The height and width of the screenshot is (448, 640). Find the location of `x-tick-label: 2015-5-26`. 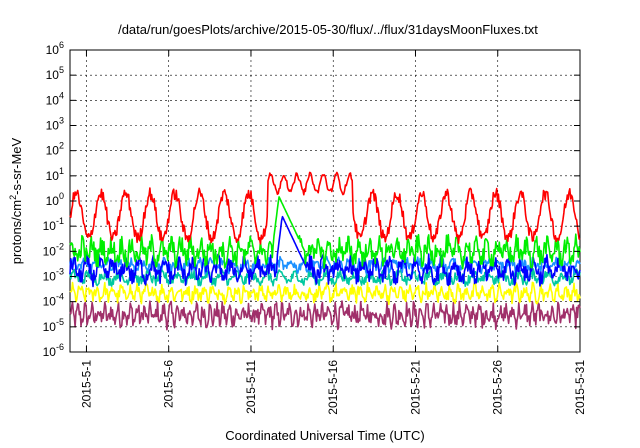

x-tick-label: 2015-5-26 is located at coordinates (498, 387).